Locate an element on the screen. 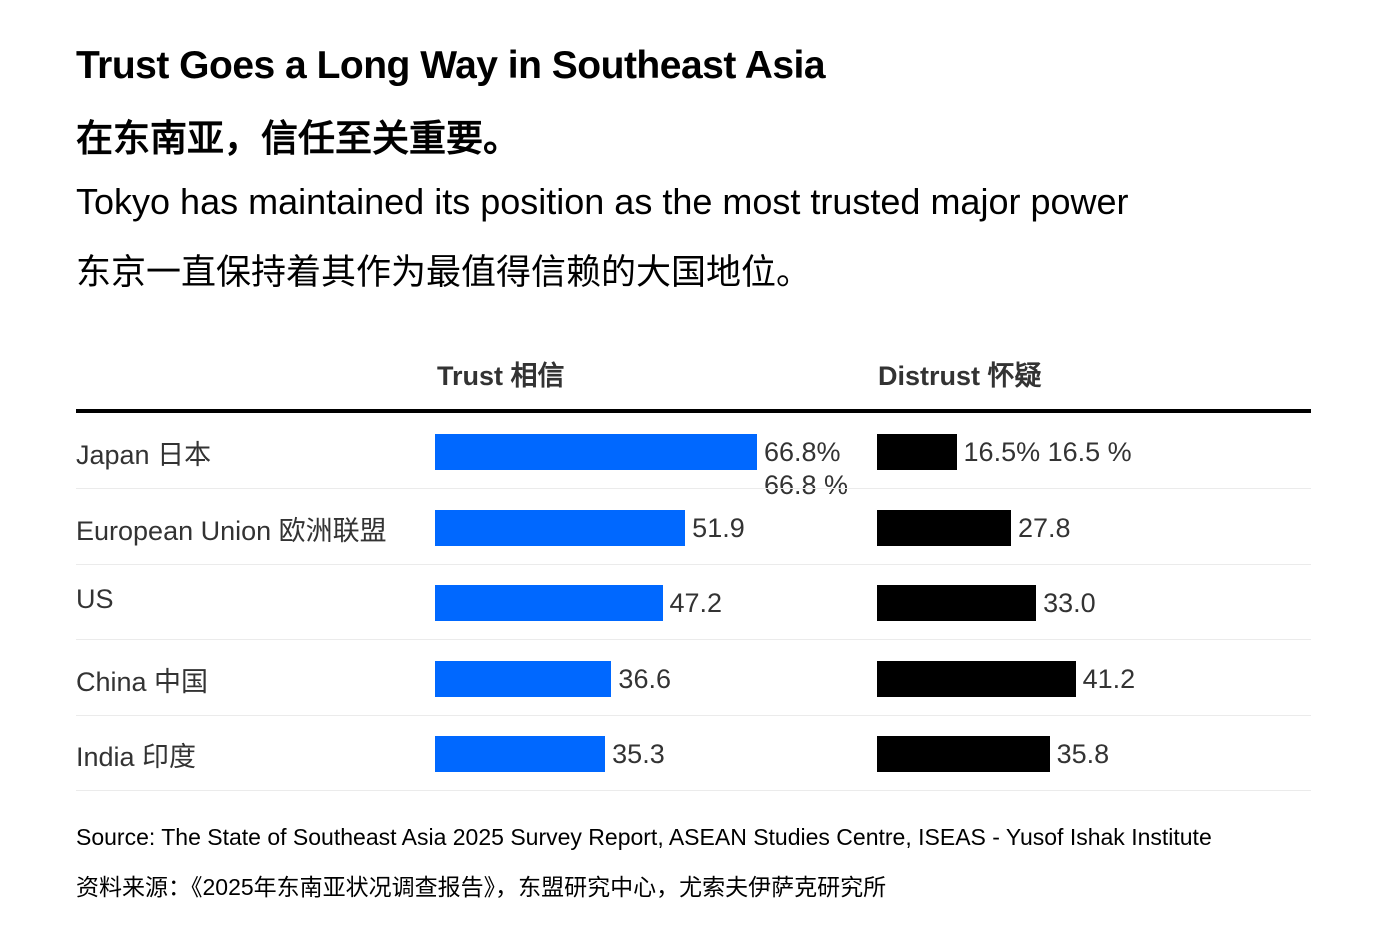 The height and width of the screenshot is (932, 1394). trust-value-label: 35.3 is located at coordinates (638, 754).